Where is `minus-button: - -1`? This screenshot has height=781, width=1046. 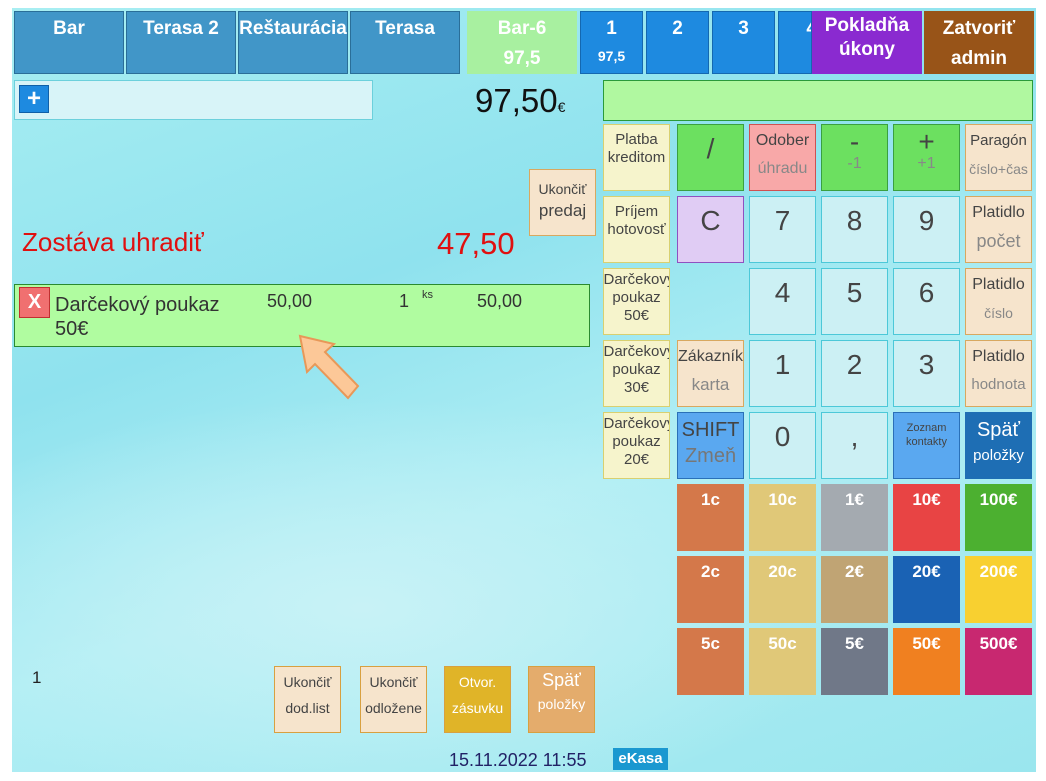
minus-button: - -1 is located at coordinates (854, 157).